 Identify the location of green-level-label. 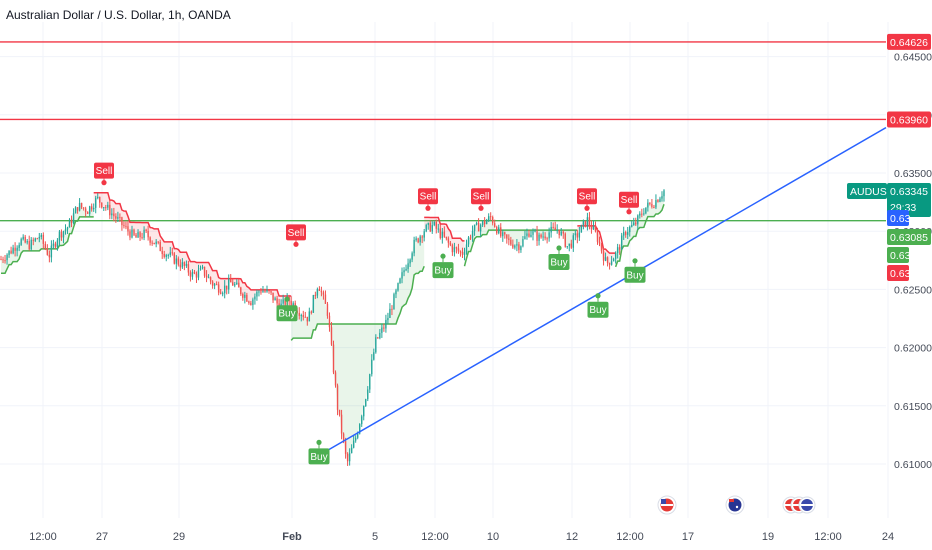
(909, 237).